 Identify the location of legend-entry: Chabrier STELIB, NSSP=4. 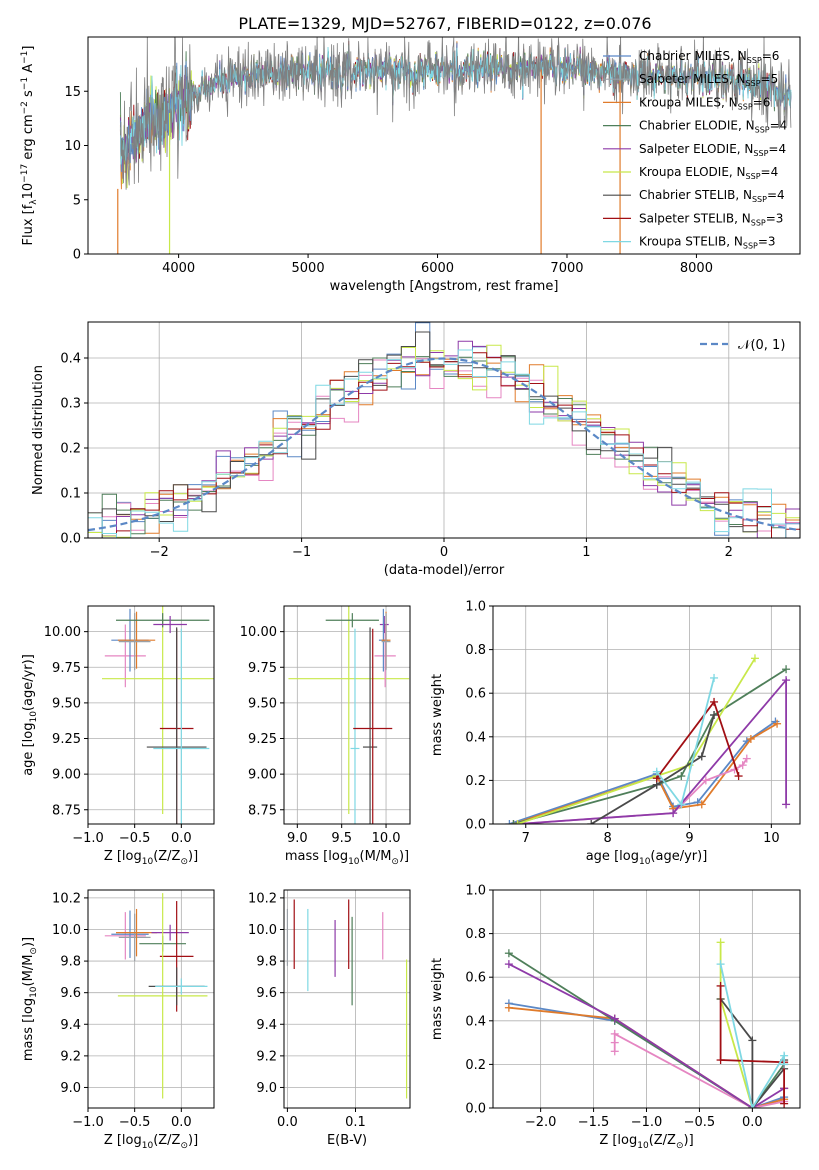
(712, 196).